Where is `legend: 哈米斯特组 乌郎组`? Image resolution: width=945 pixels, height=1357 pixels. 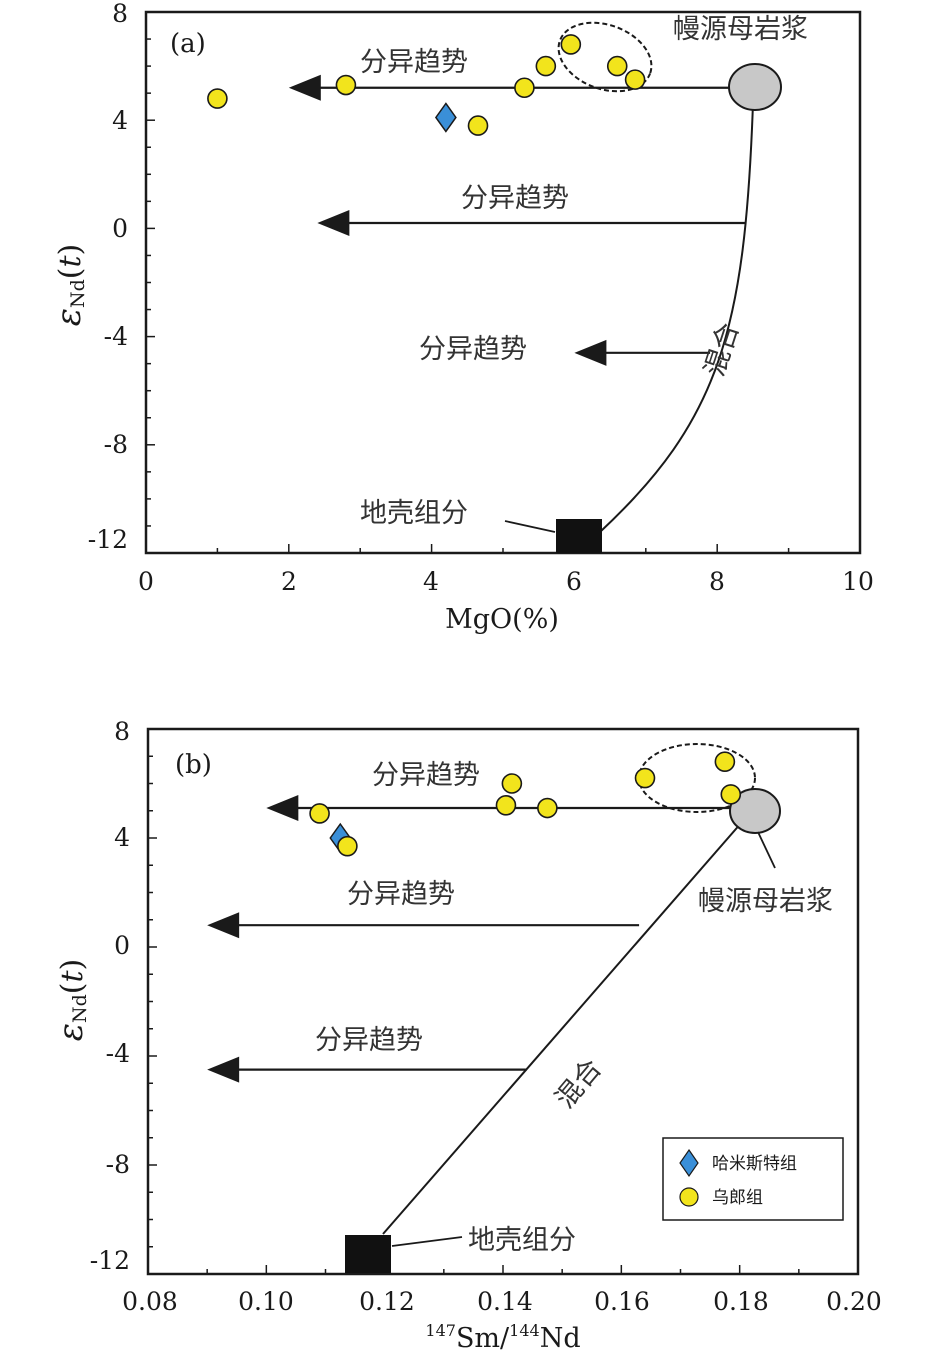 legend: 哈米斯特组 乌郎组 is located at coordinates (753, 1179).